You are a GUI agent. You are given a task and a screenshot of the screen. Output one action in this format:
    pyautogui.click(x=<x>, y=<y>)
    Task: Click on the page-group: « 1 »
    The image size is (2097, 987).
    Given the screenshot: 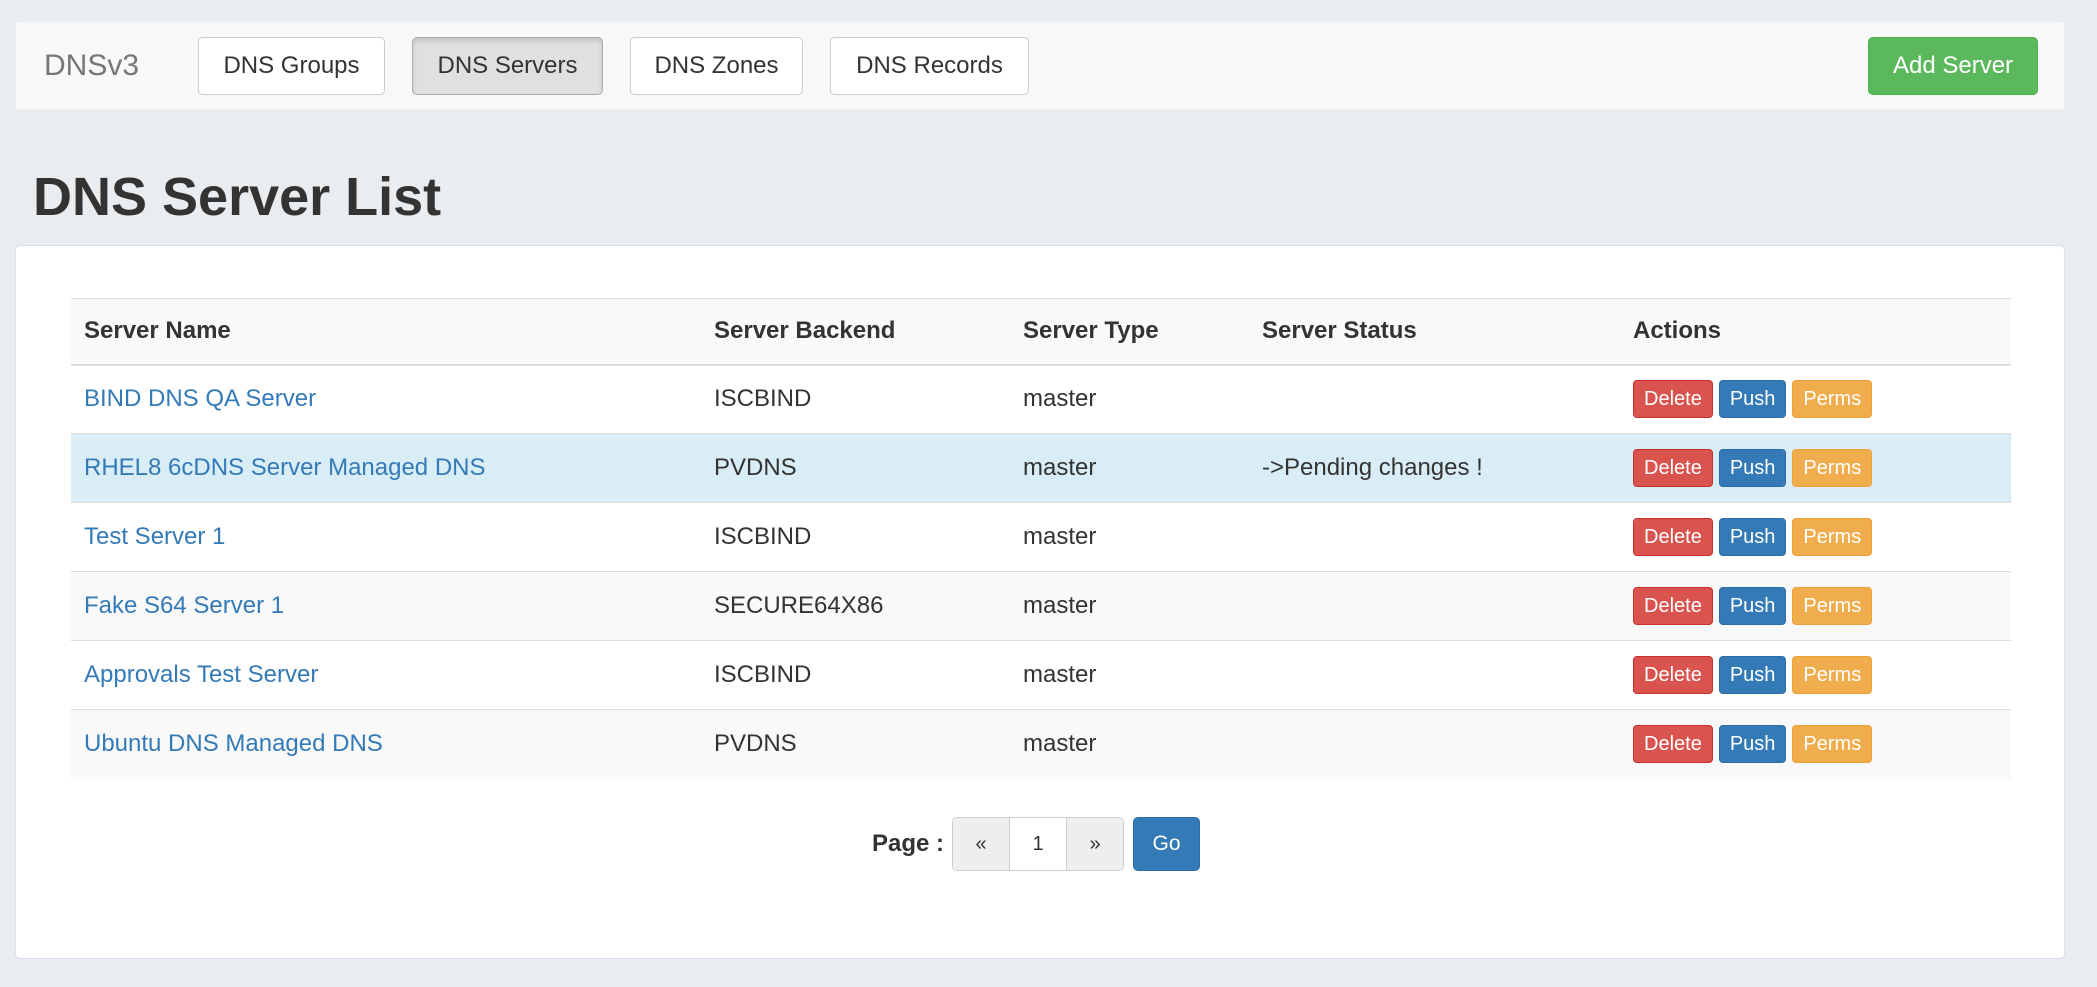 What is the action you would take?
    pyautogui.click(x=1038, y=844)
    